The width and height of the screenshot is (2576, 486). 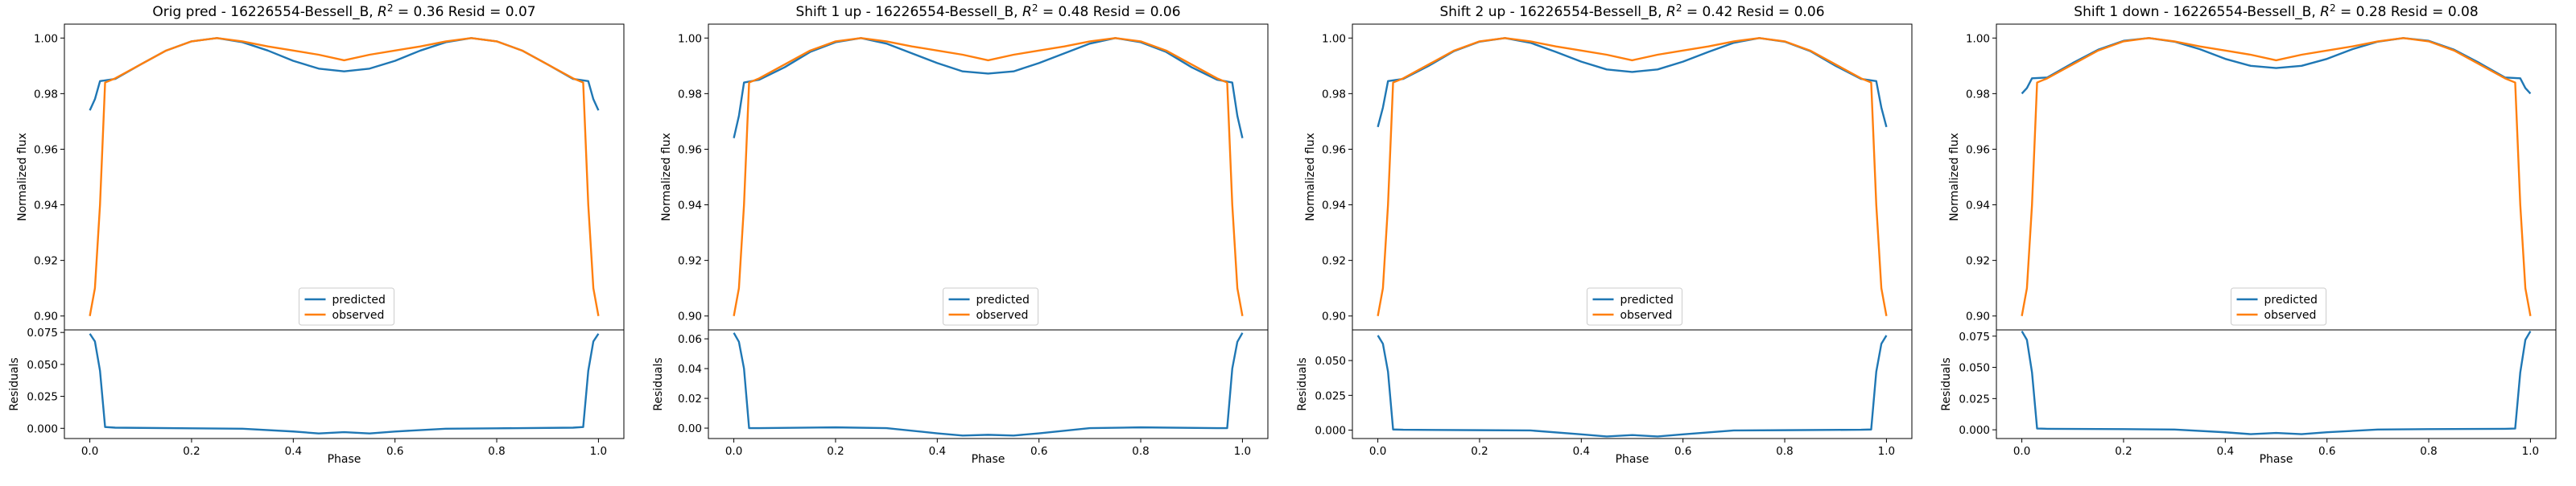 I want to click on title-part-rest: = 0.42 Resid = 0.06, so click(x=1753, y=12).